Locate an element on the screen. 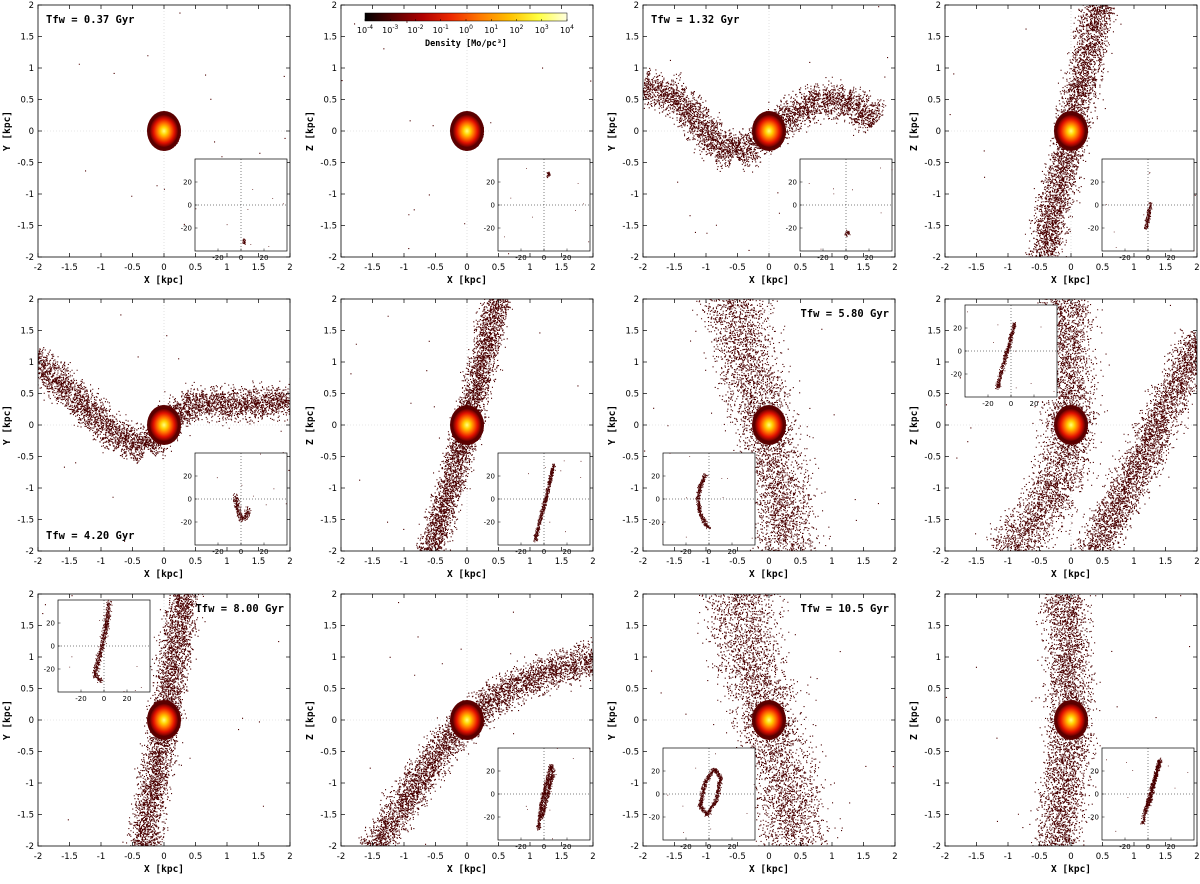 The height and width of the screenshot is (884, 1200). time-label: Tfw = 0.37 Gyr is located at coordinates (90, 20).